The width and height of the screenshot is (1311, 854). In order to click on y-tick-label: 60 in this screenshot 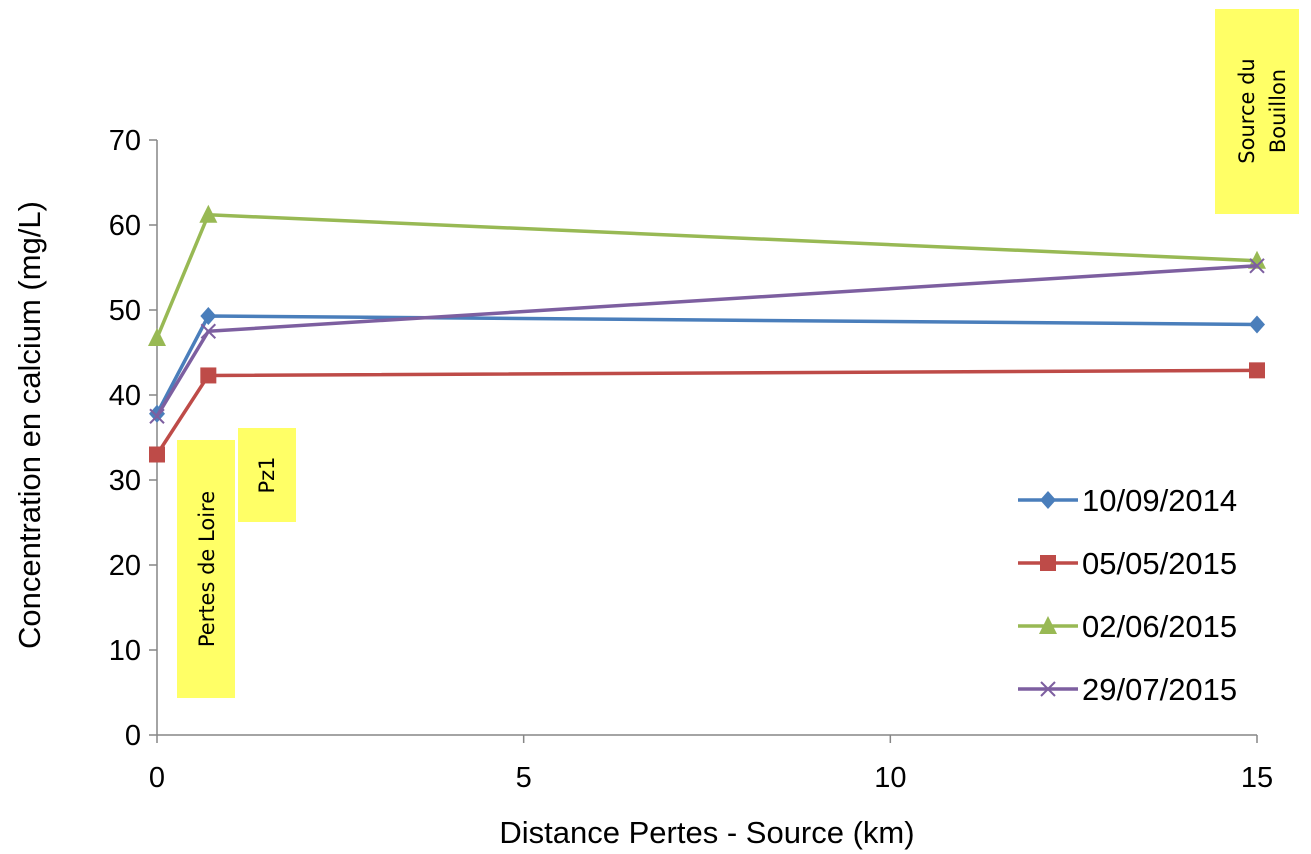, I will do `click(125, 226)`.